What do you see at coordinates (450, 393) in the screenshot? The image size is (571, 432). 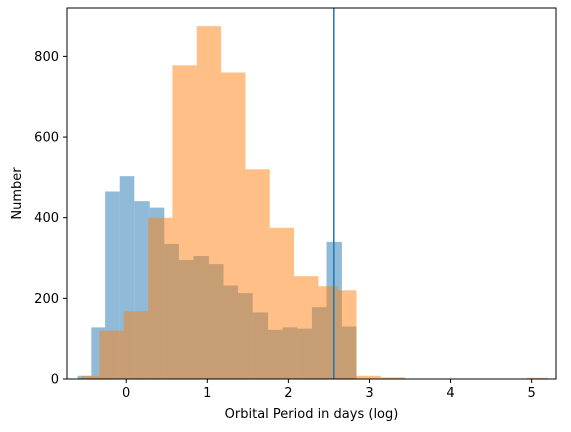 I see `x-tick-label: 4` at bounding box center [450, 393].